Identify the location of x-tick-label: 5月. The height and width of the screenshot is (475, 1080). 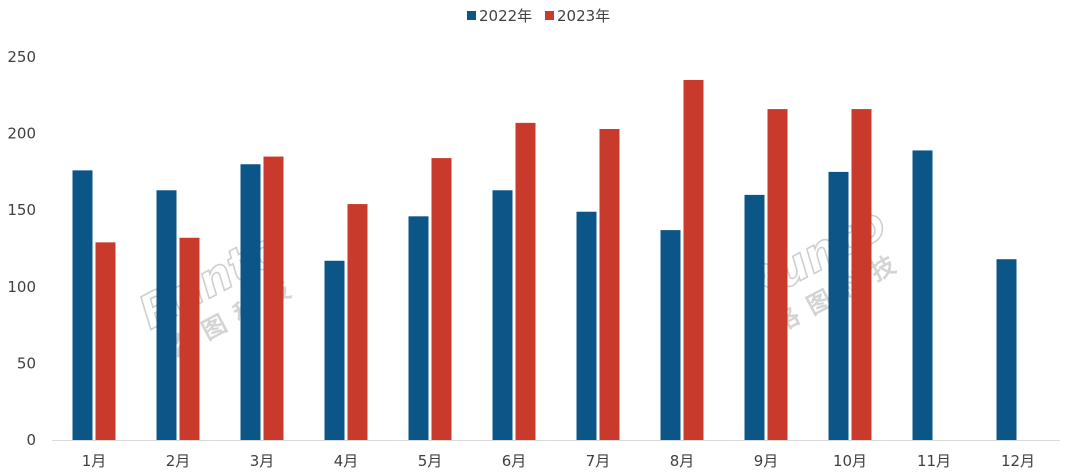
(430, 461).